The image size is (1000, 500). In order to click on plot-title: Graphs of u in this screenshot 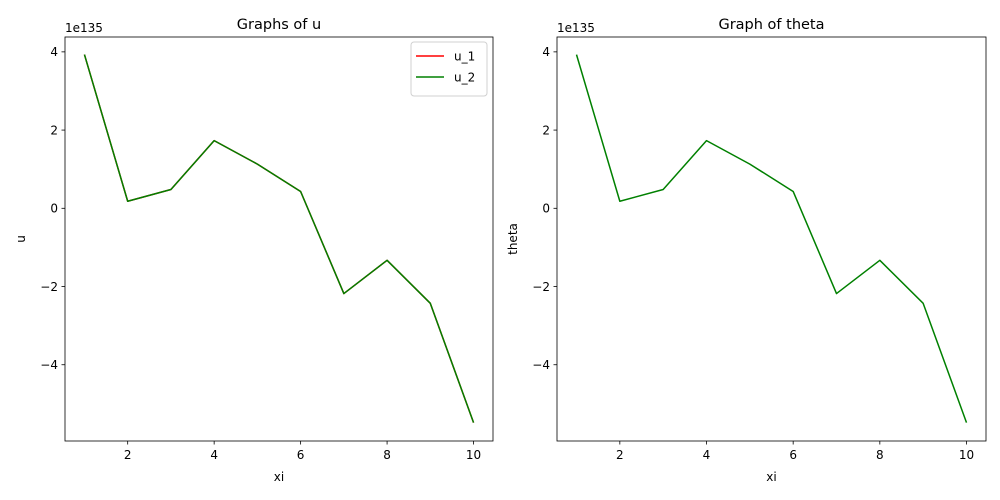, I will do `click(279, 25)`.